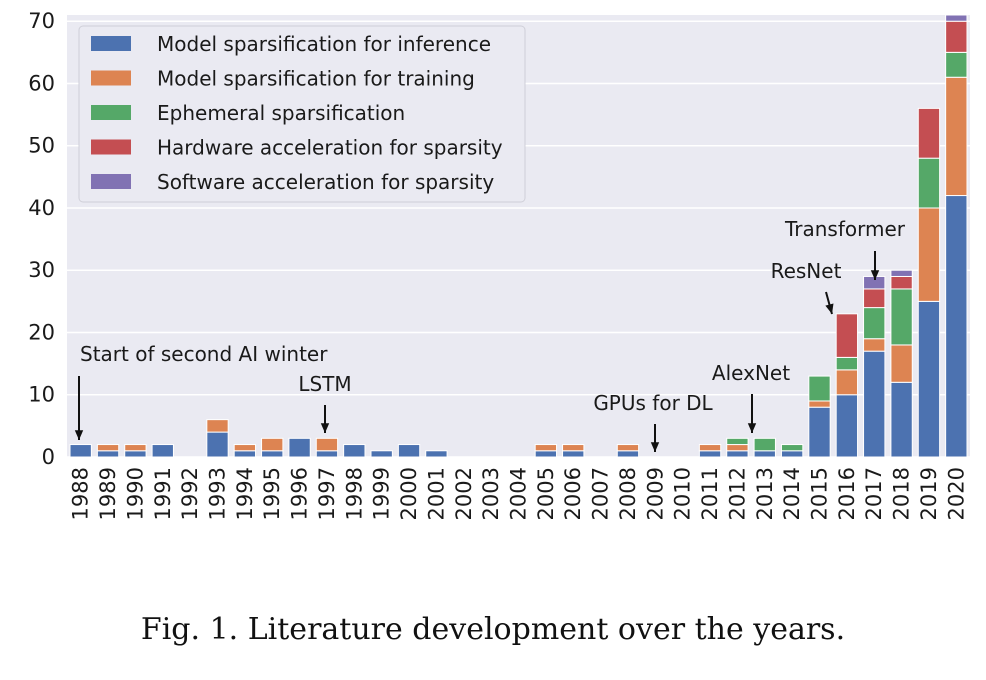 This screenshot has height=680, width=986. Describe the element at coordinates (327, 493) in the screenshot. I see `x-tick-label: 1997` at that location.